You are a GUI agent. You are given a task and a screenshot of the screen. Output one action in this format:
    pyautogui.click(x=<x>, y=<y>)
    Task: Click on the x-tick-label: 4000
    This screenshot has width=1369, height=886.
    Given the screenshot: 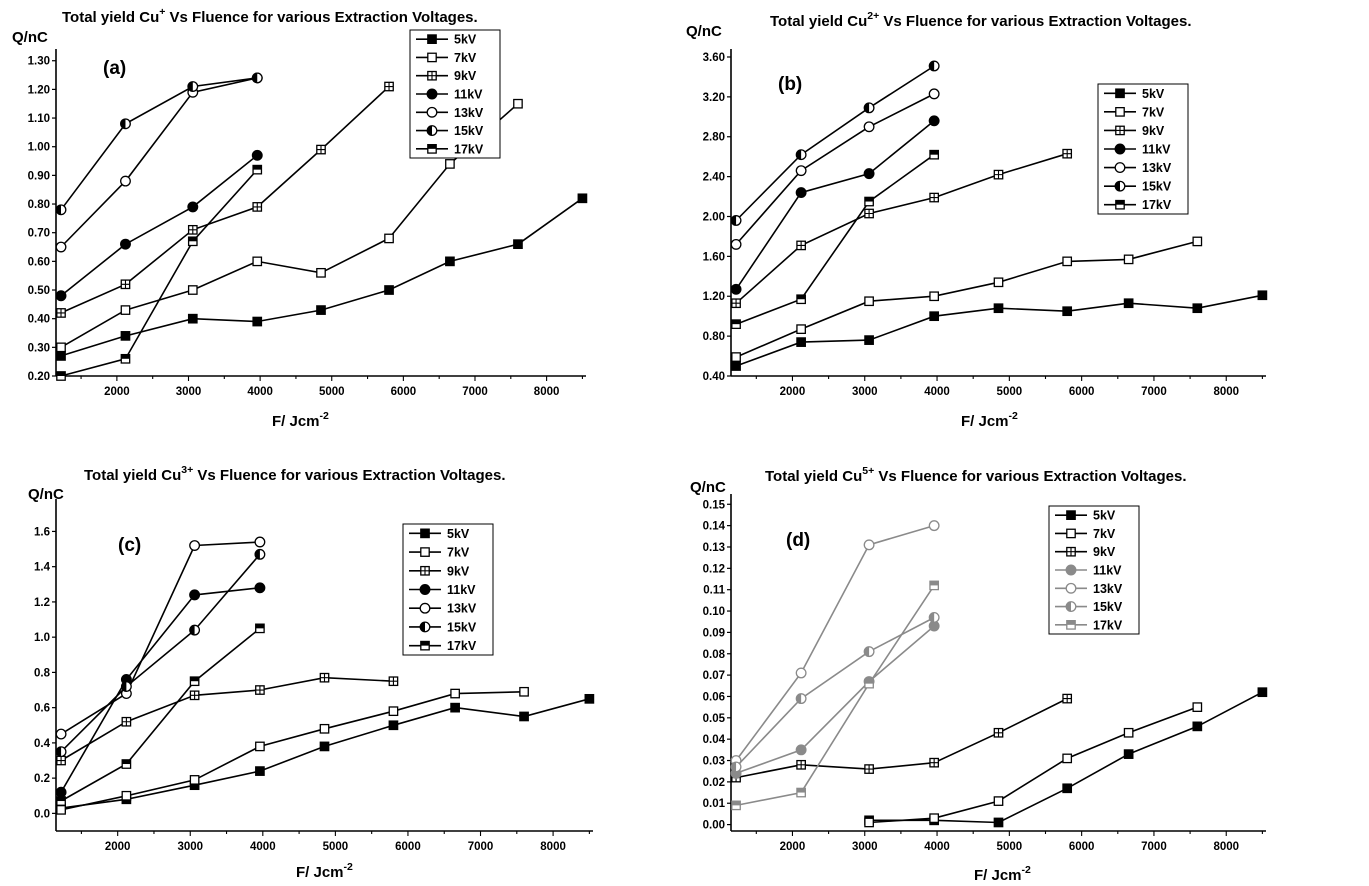 What is the action you would take?
    pyautogui.click(x=263, y=847)
    